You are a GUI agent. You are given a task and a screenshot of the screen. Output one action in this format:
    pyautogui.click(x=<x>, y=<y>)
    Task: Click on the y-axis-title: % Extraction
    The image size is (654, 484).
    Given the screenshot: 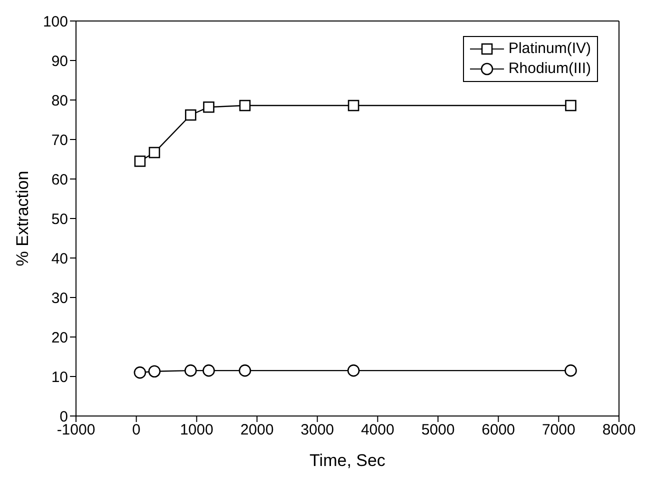 What is the action you would take?
    pyautogui.click(x=22, y=218)
    